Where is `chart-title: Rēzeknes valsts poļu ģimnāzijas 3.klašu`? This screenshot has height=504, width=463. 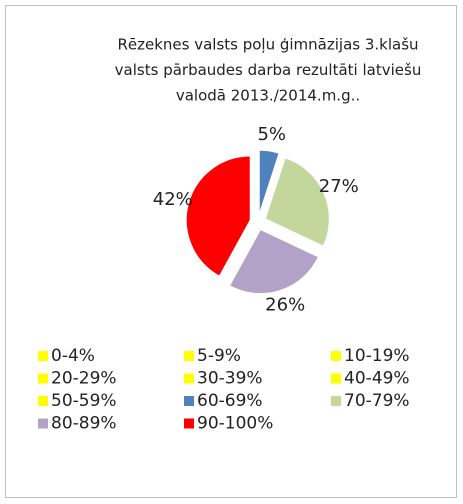
chart-title: Rēzeknes valsts poļu ģimnāzijas 3.klašu is located at coordinates (267, 45).